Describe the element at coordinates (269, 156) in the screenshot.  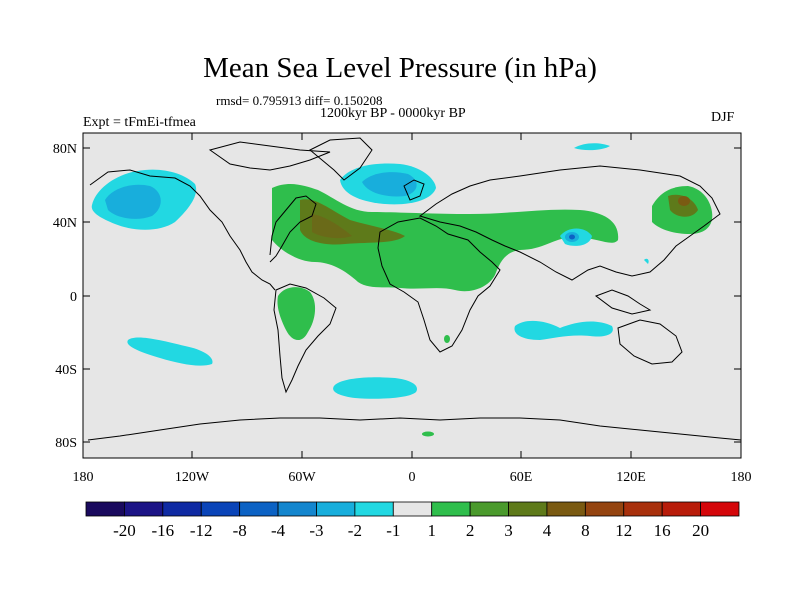
I see `coast-canada-arctic` at that location.